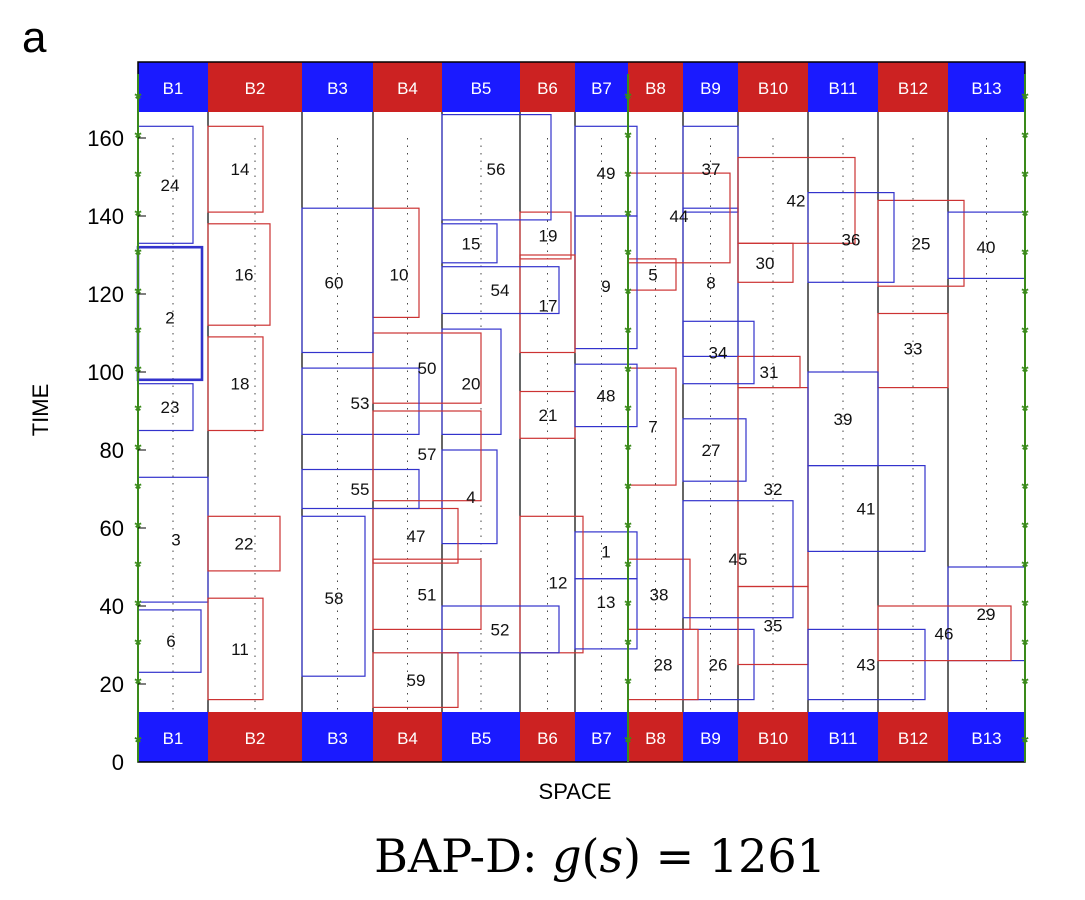  I want to click on berth-header-label-b10: B10, so click(773, 88).